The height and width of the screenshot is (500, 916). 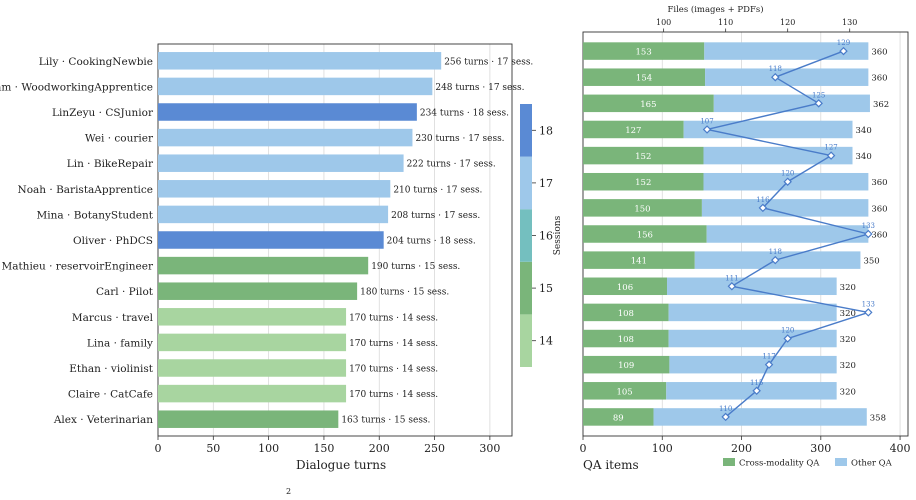 I want to click on colorbar-label: Sessions, so click(x=558, y=235).